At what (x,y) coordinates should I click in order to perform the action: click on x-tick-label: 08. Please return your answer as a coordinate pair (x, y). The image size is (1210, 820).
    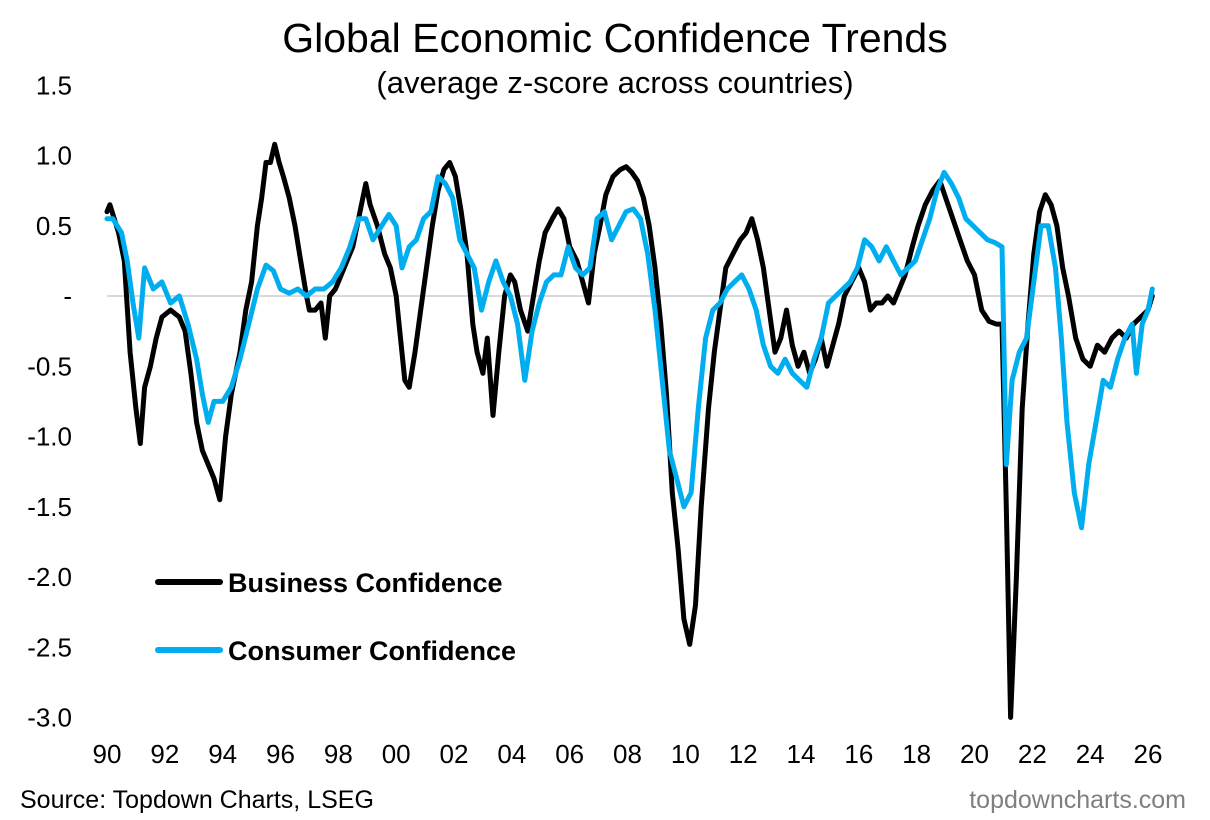
    Looking at the image, I should click on (627, 754).